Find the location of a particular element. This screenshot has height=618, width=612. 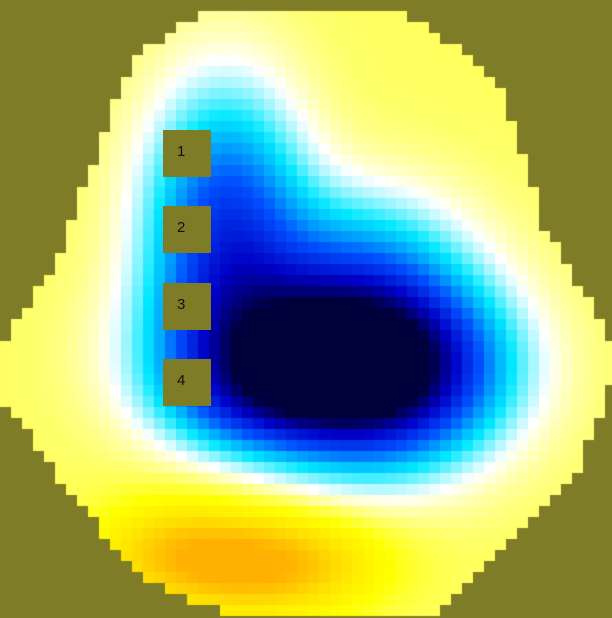

region-marker-1: 1 is located at coordinates (187, 153).